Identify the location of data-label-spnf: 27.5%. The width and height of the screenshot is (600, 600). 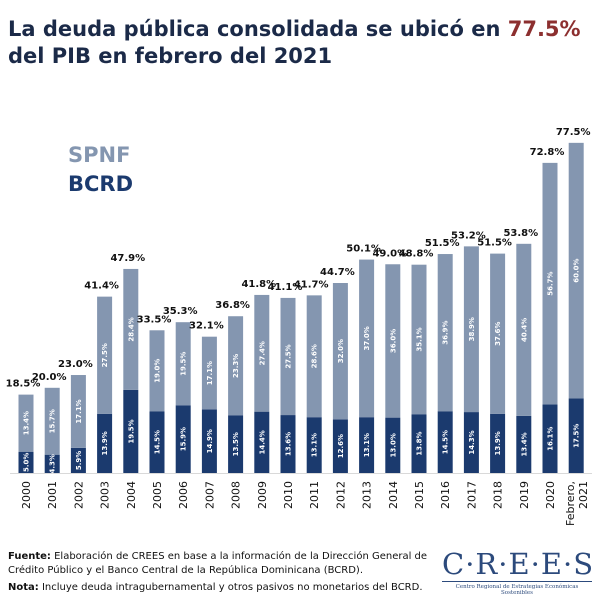
(105, 355).